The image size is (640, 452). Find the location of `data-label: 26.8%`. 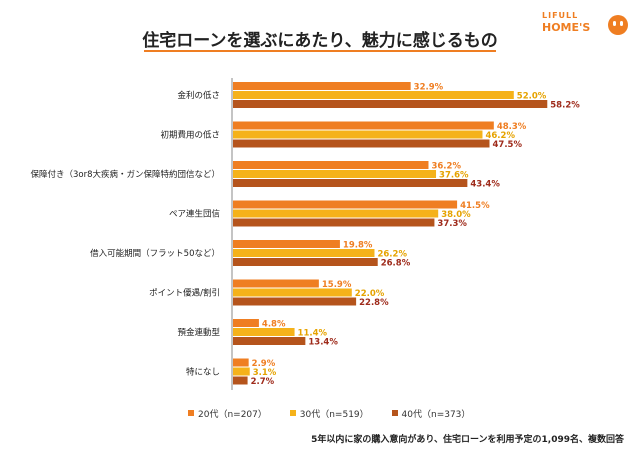

data-label: 26.8% is located at coordinates (396, 264).